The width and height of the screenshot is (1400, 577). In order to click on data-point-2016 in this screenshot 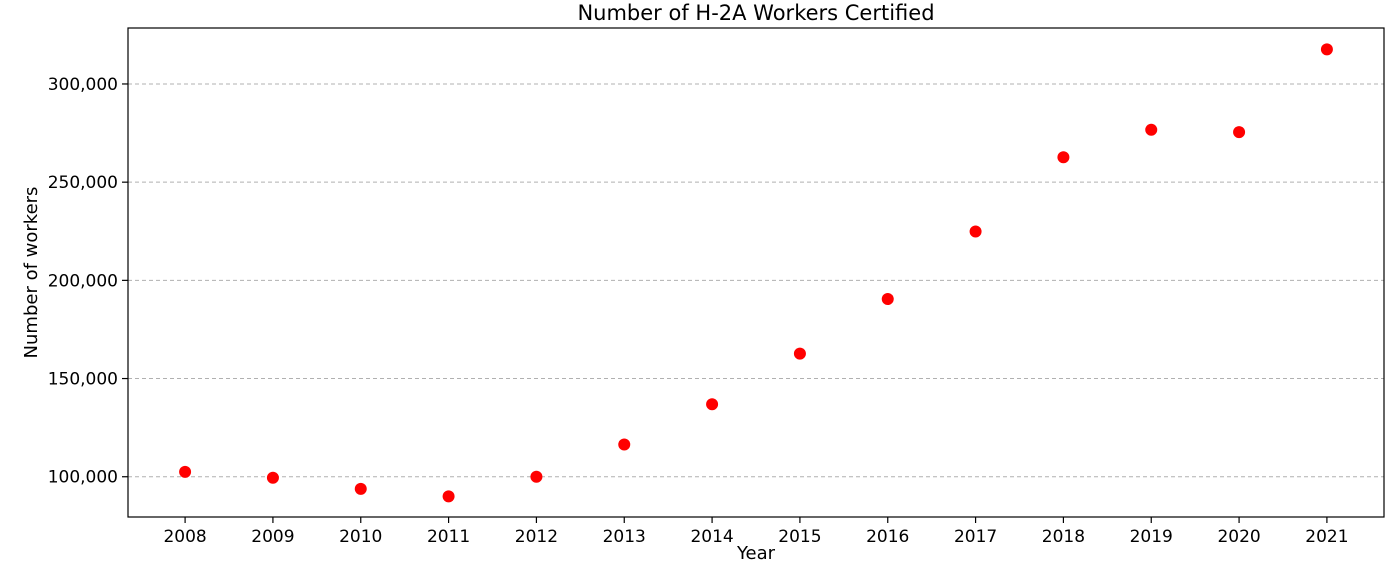, I will do `click(887, 299)`.